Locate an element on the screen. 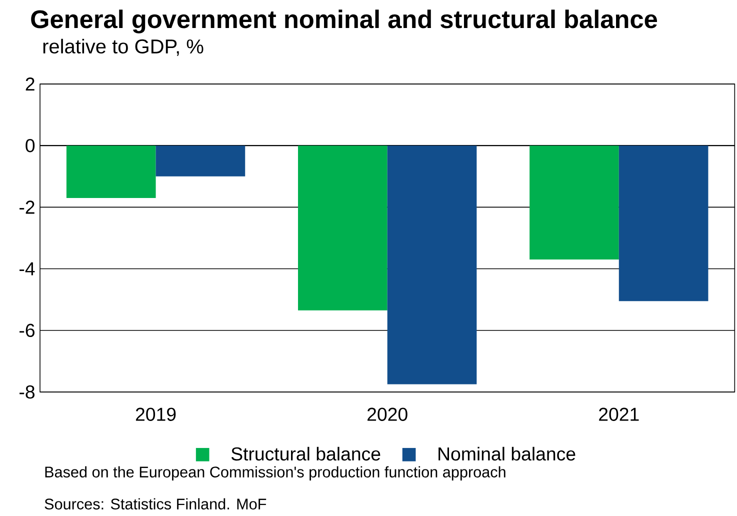  y-tick-label: -6 is located at coordinates (27, 330).